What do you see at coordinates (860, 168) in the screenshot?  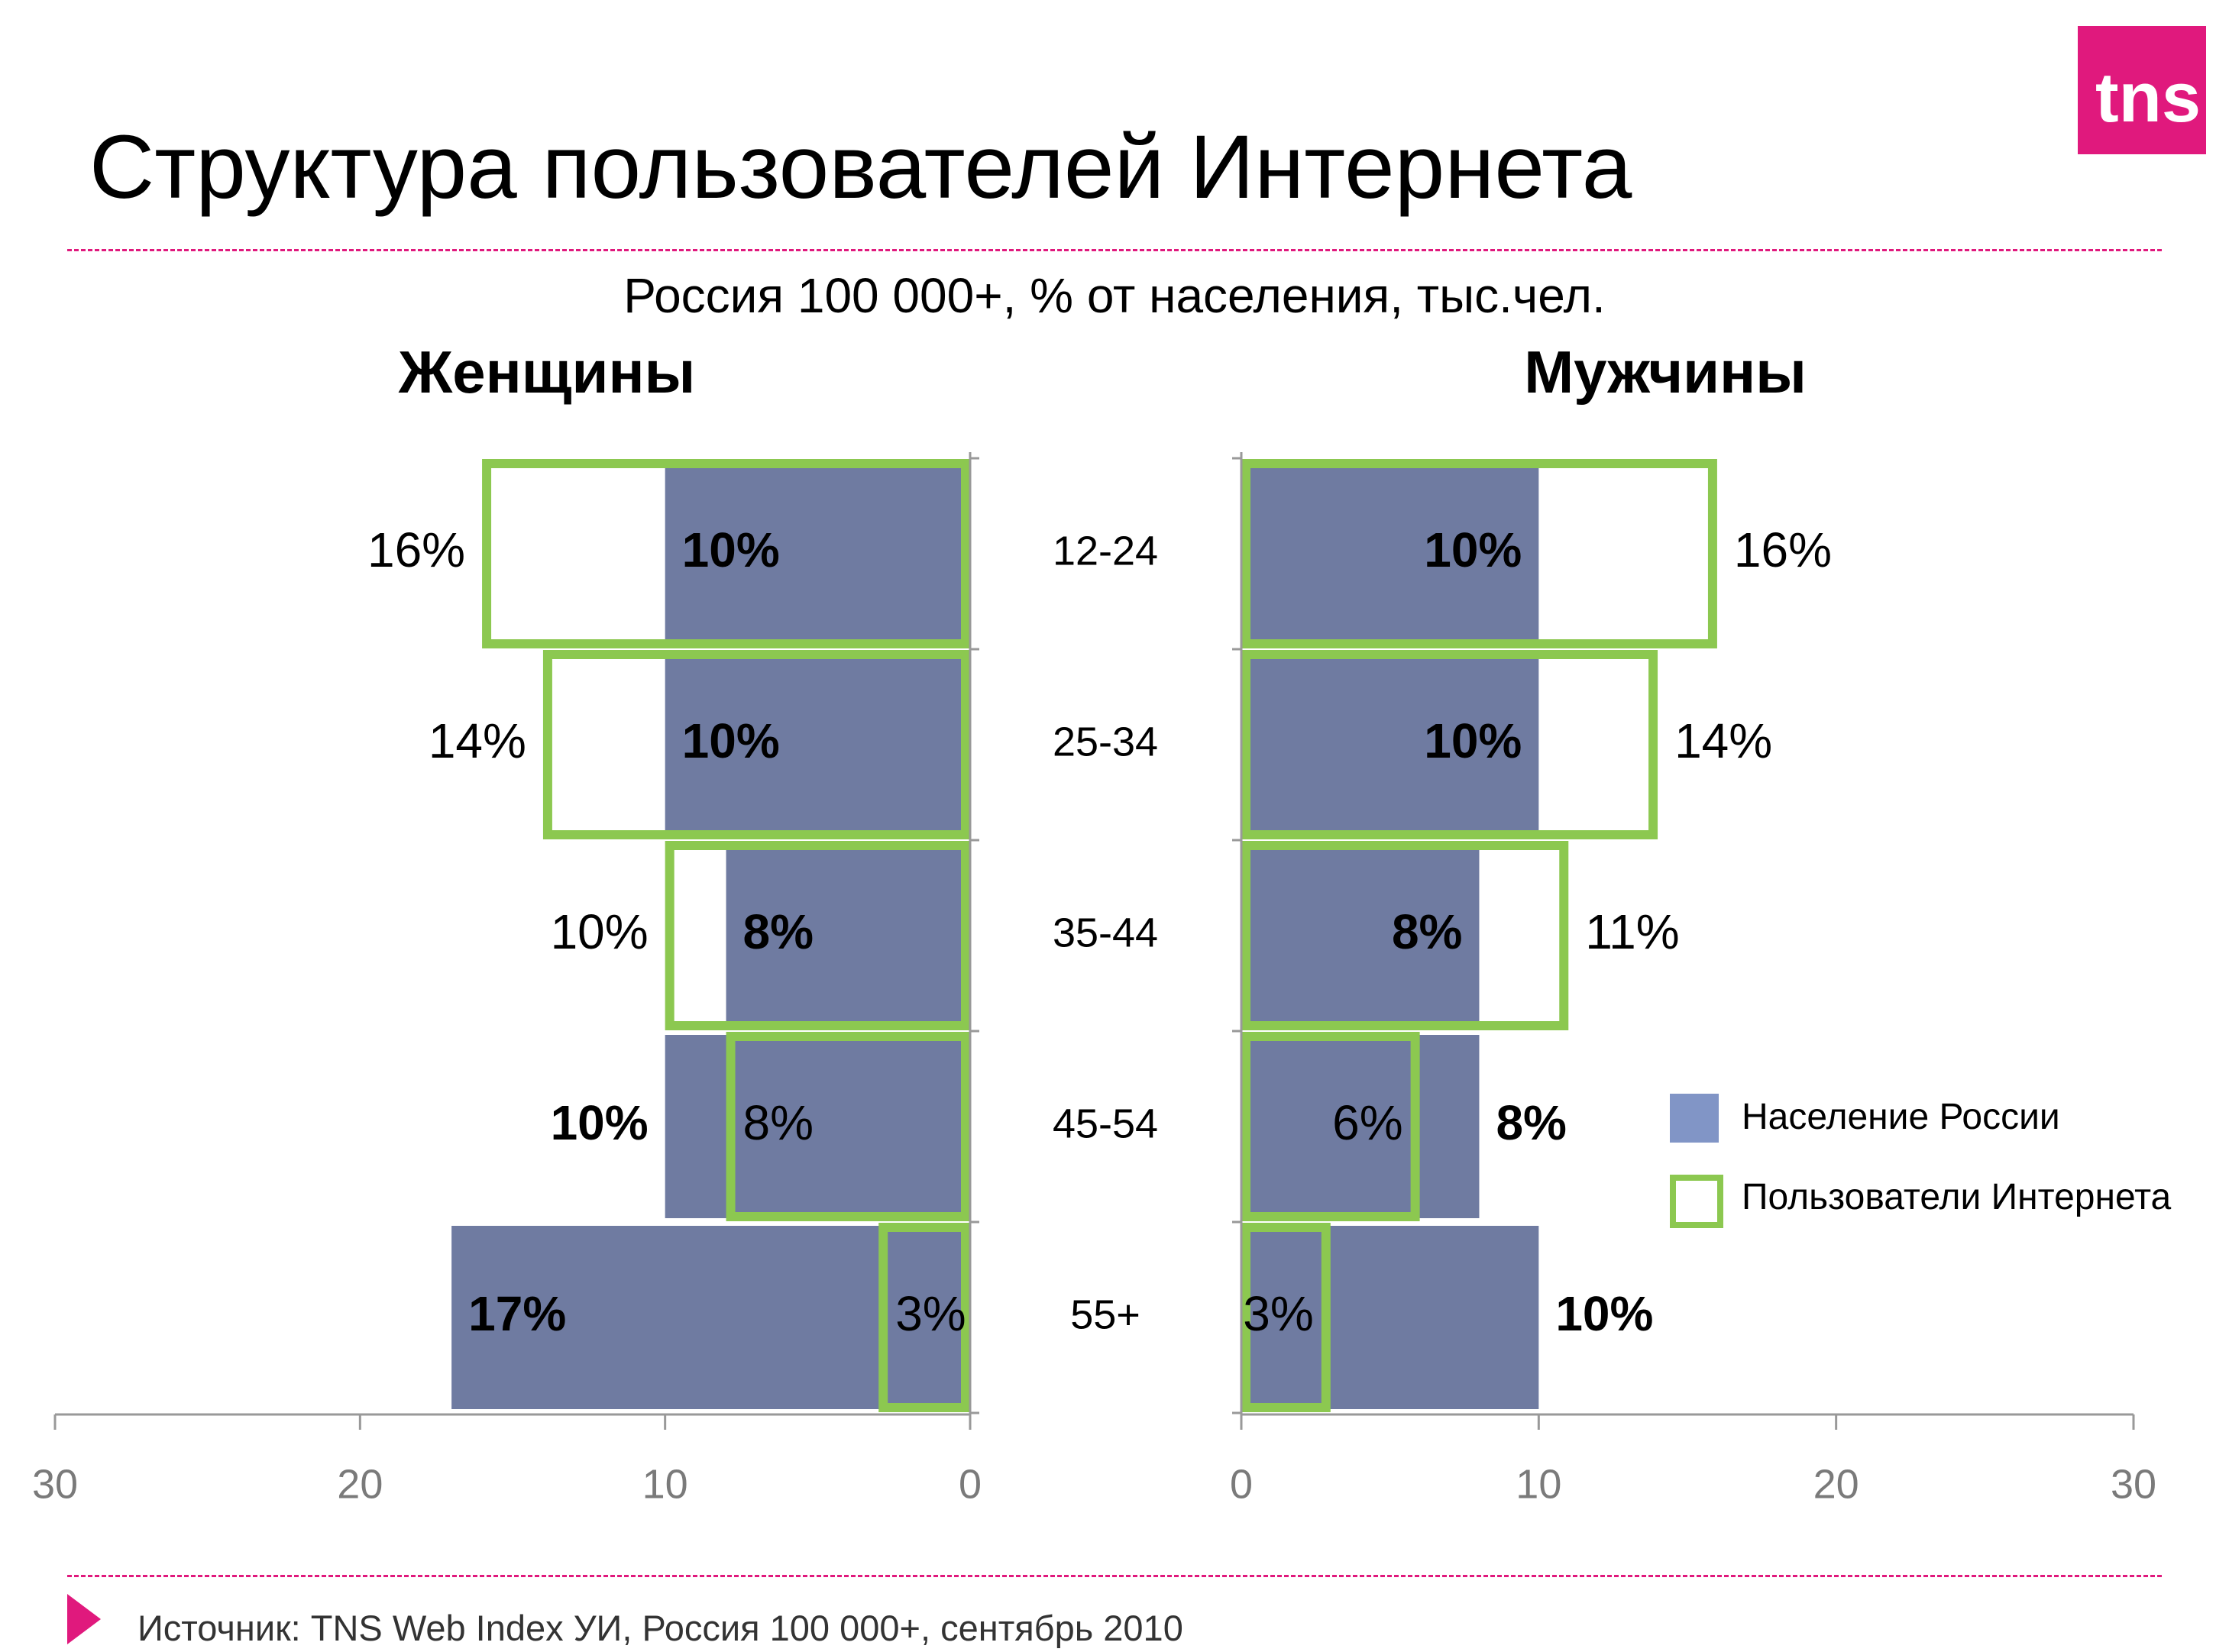 I see `page-title: Структура пользователей Интернета` at bounding box center [860, 168].